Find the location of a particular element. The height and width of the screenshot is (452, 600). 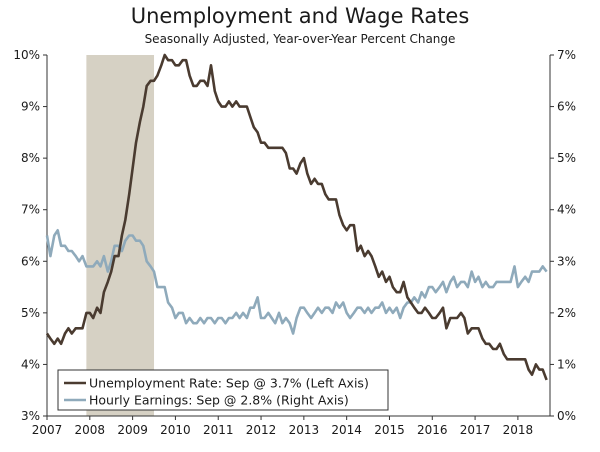

x-tick-label: 2007 is located at coordinates (47, 430).